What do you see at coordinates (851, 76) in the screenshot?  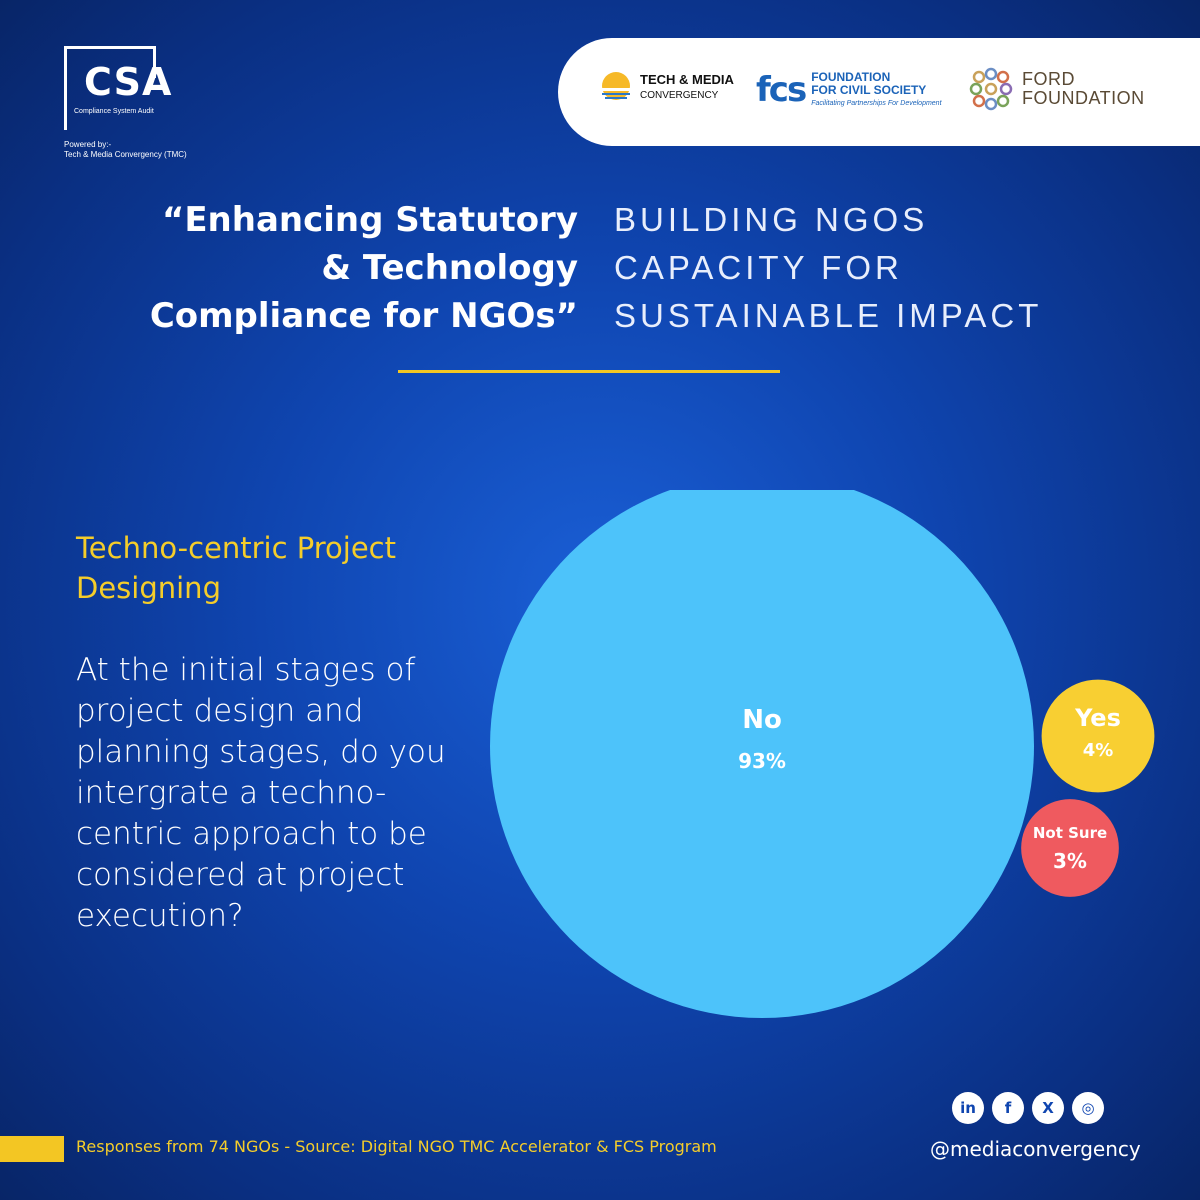 I see `fcs-line1: FOUNDATION` at bounding box center [851, 76].